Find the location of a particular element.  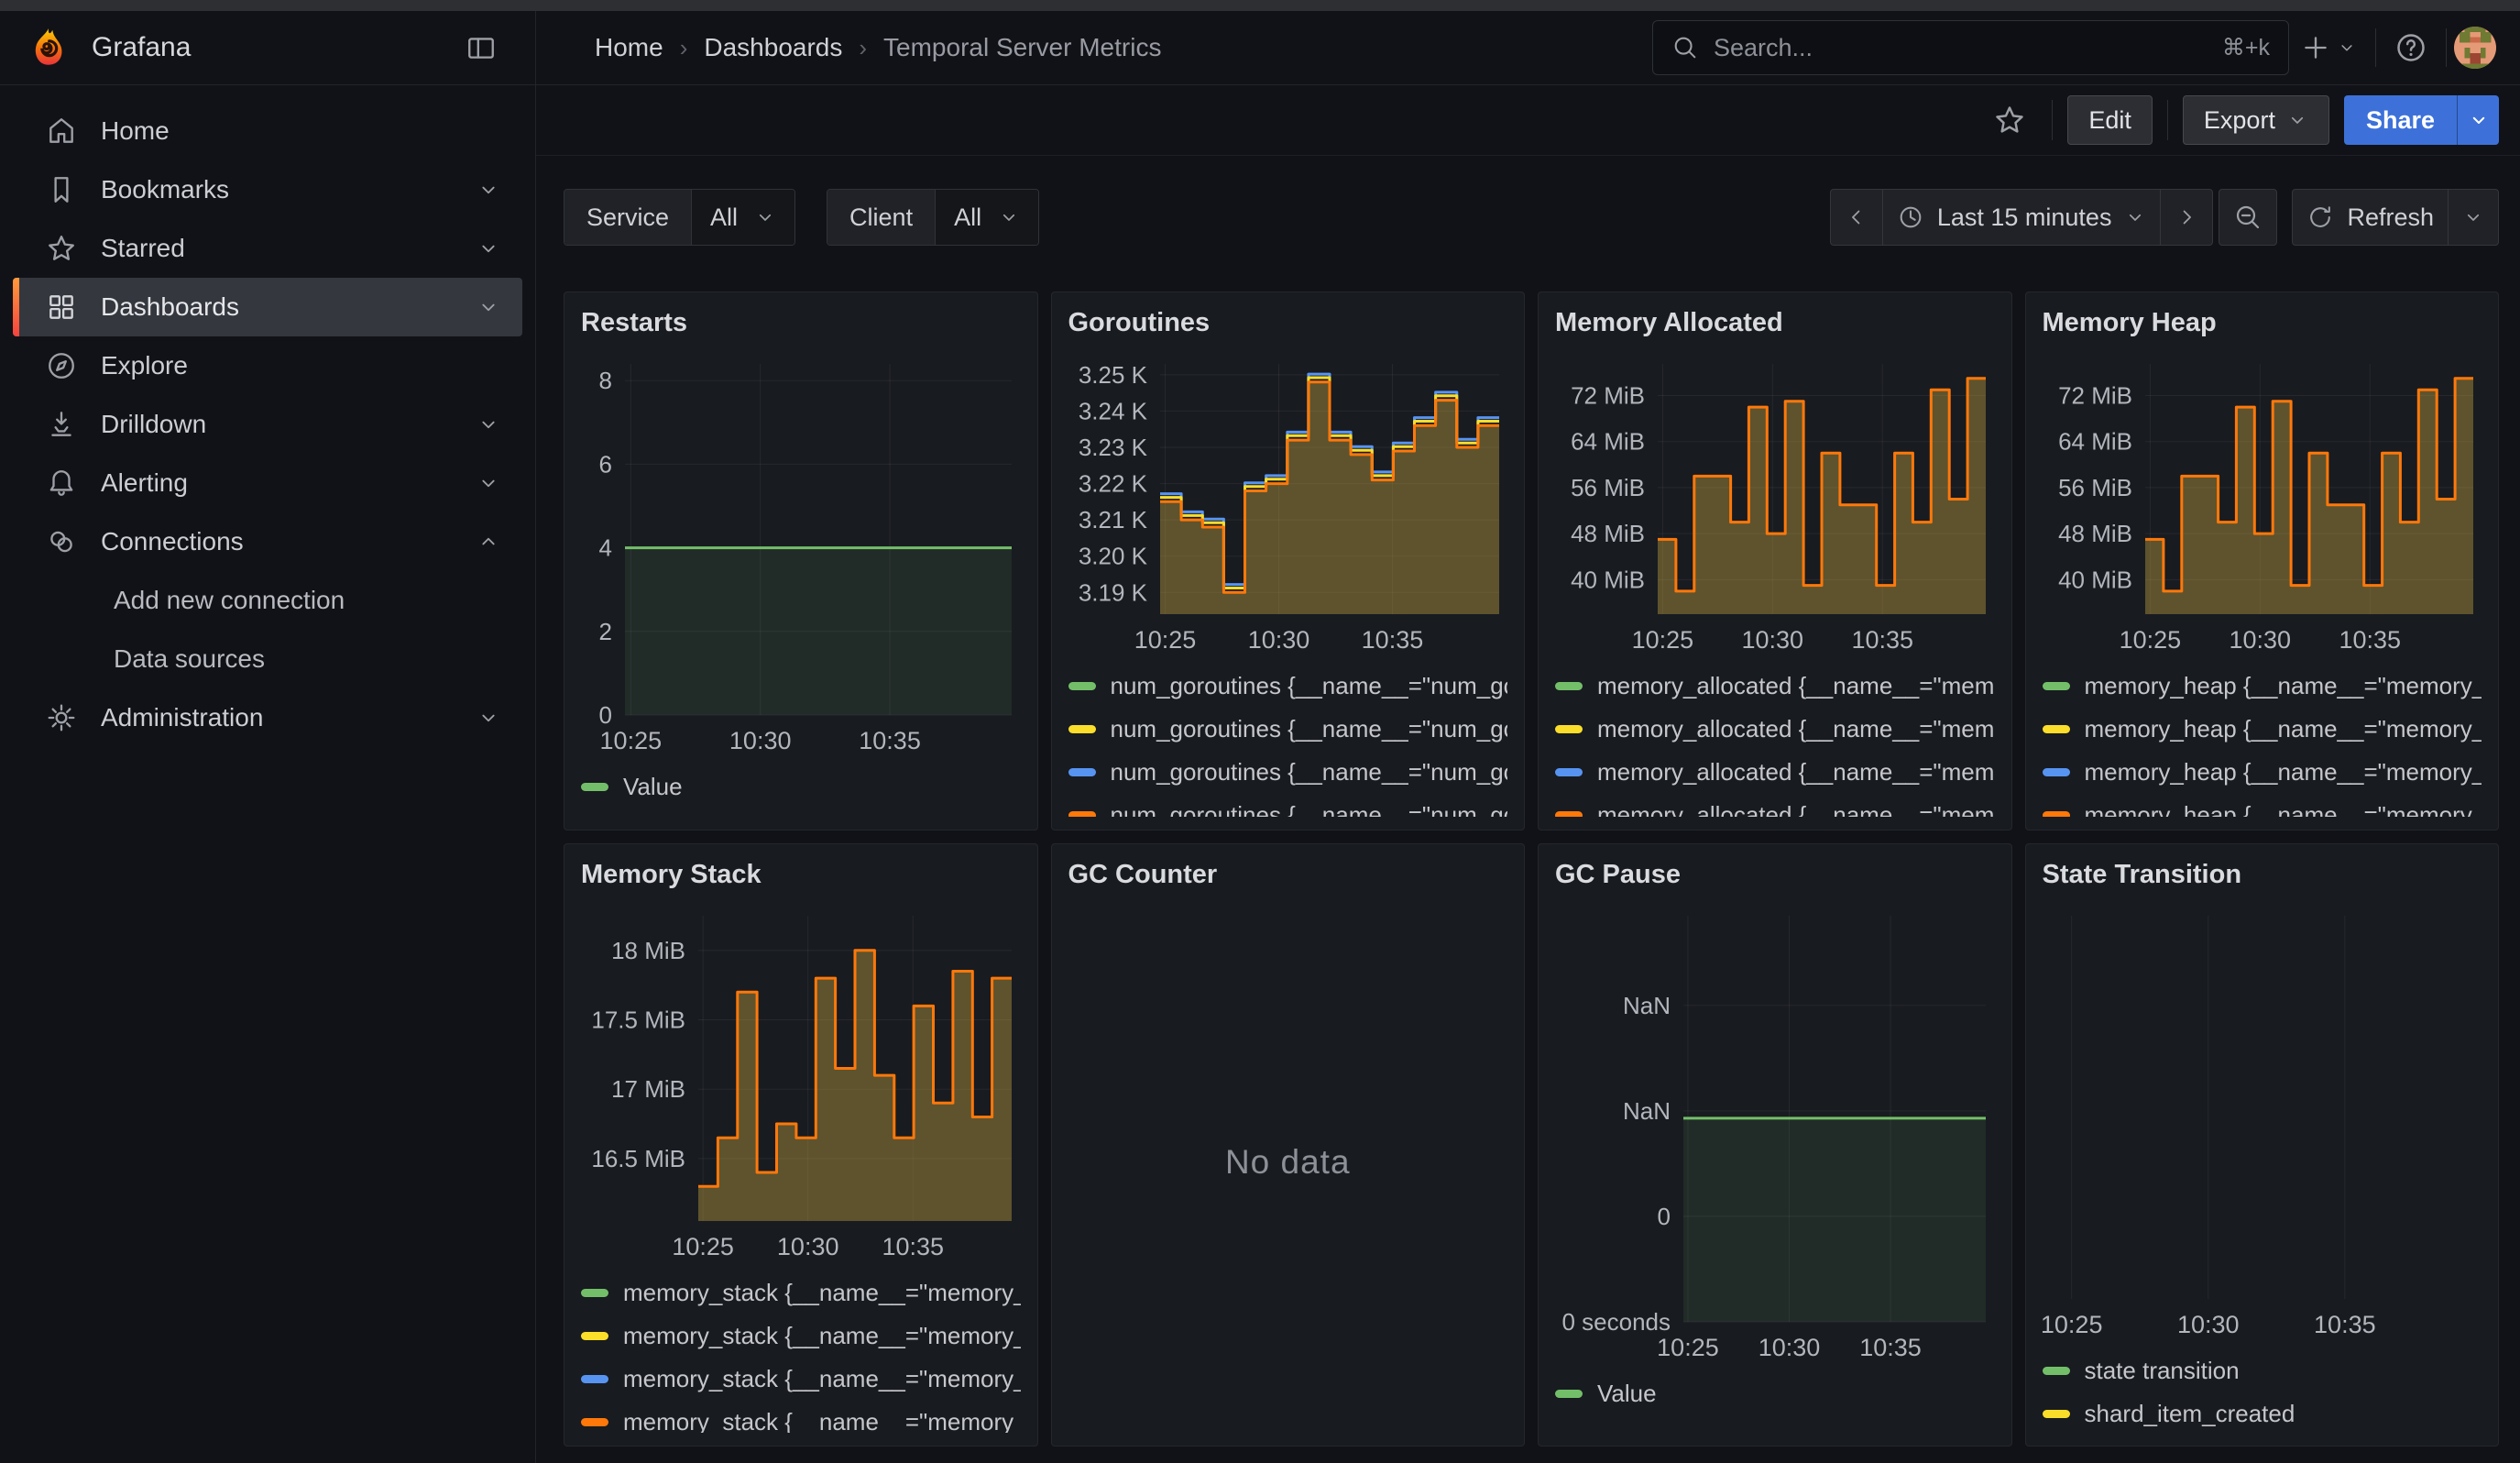

favorite-star-button is located at coordinates (2009, 120).